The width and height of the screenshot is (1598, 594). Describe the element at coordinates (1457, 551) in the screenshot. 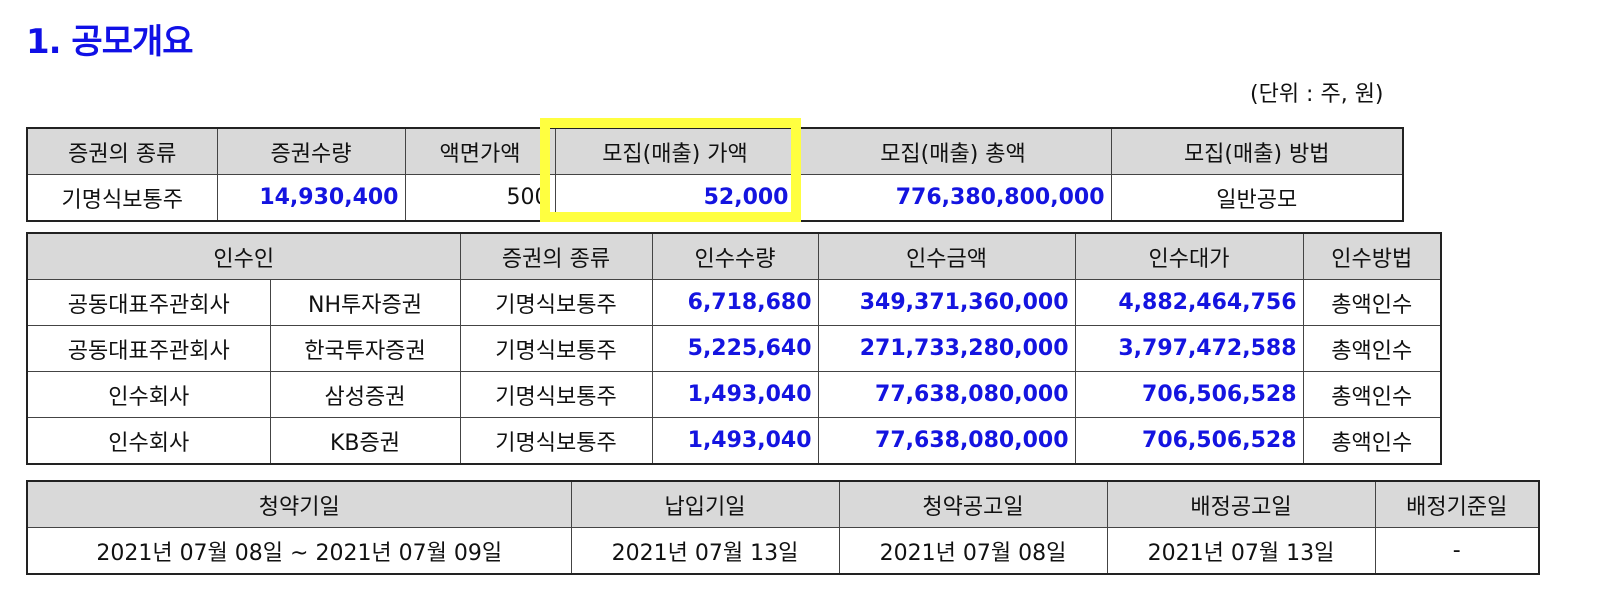

I see `allotment-record-date-cell: -` at that location.